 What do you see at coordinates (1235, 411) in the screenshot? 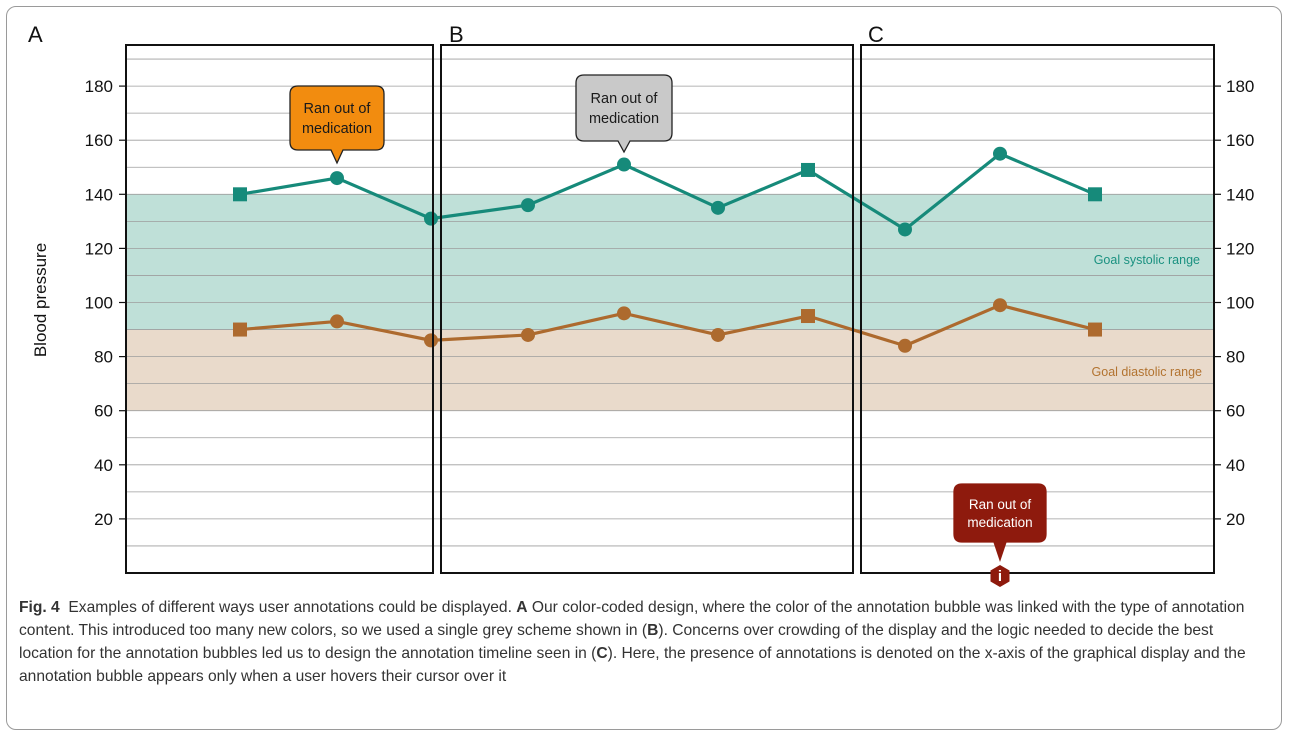
I see `y-tick-label-right: 60` at bounding box center [1235, 411].